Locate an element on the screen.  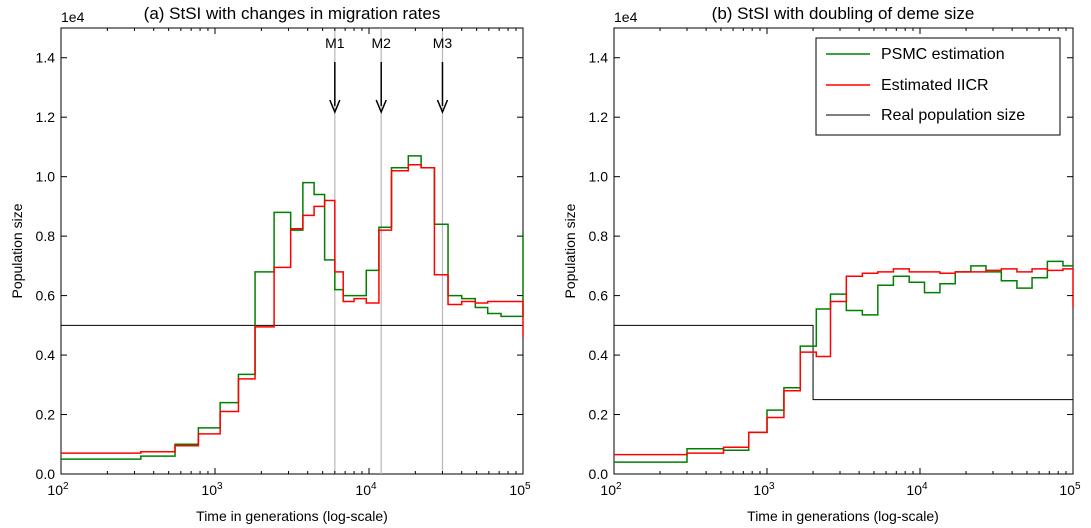
chart-title: (a) StSI with changes in migration rates is located at coordinates (292, 13).